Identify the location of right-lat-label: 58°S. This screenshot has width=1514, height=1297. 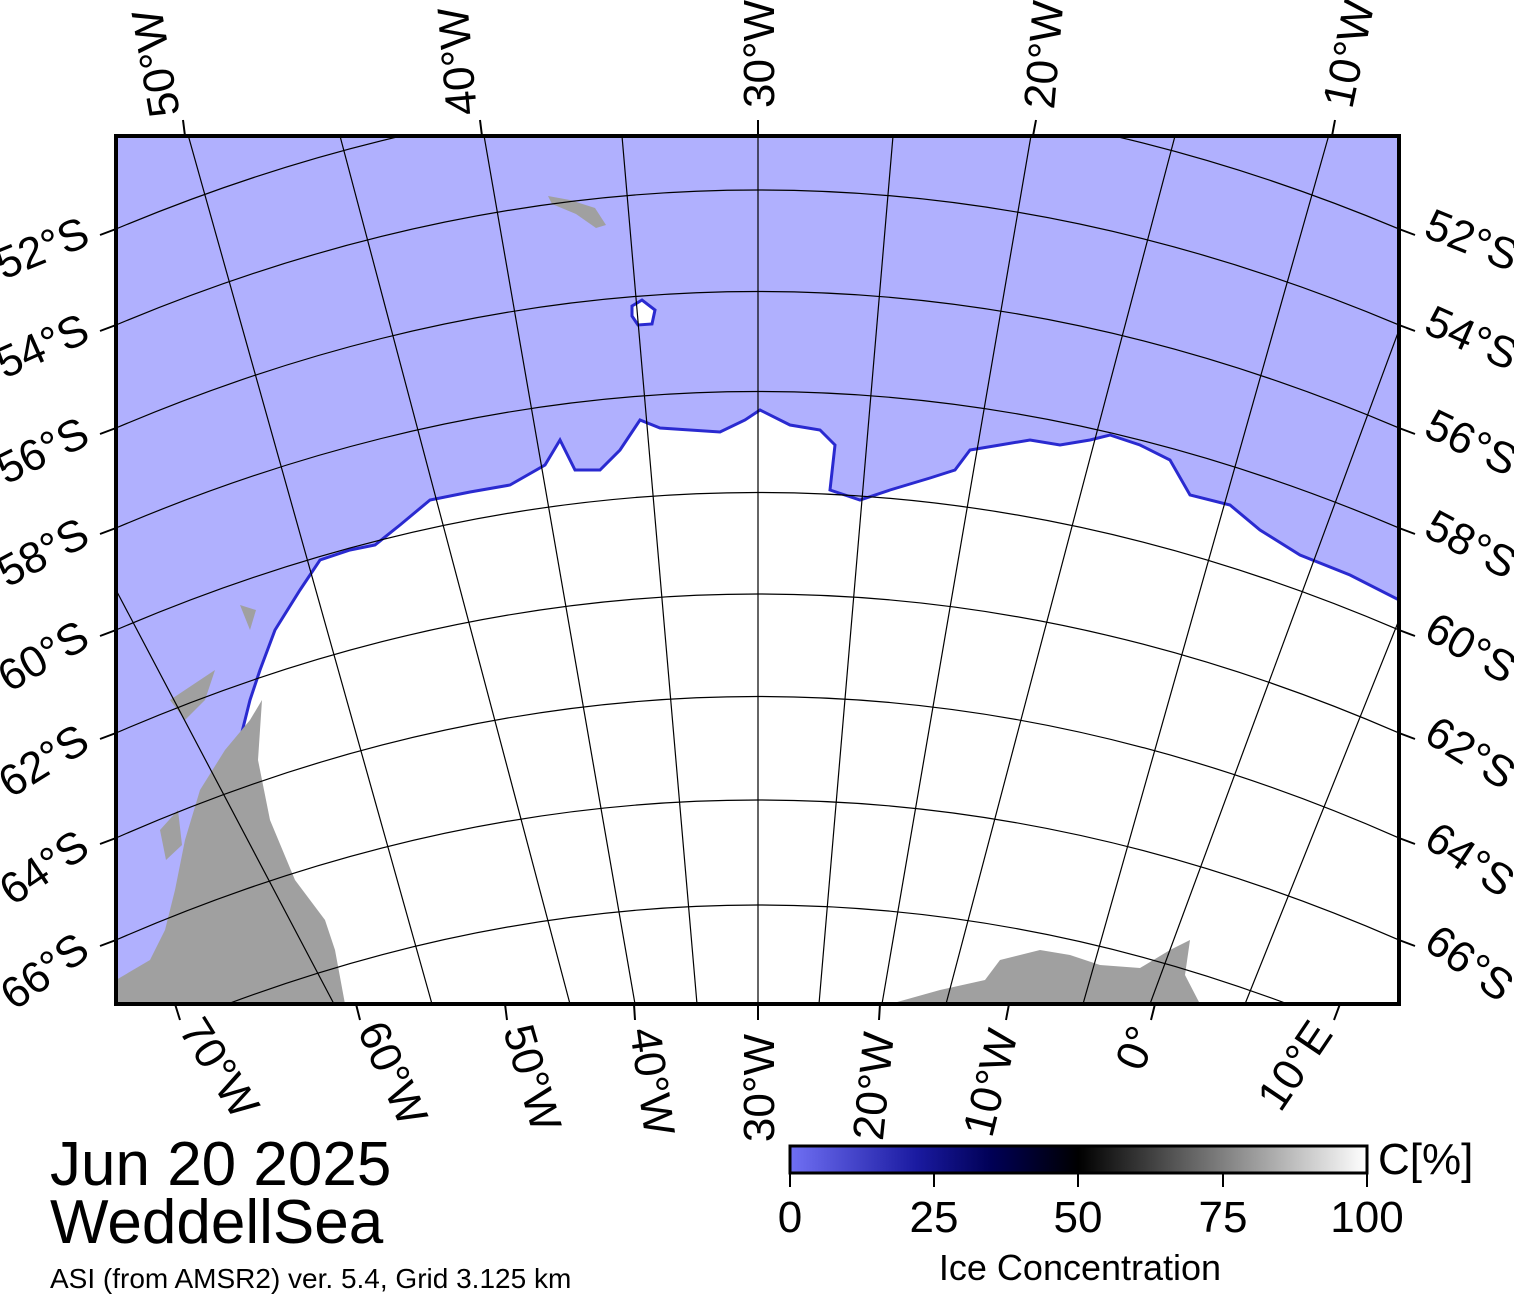
(1465, 545).